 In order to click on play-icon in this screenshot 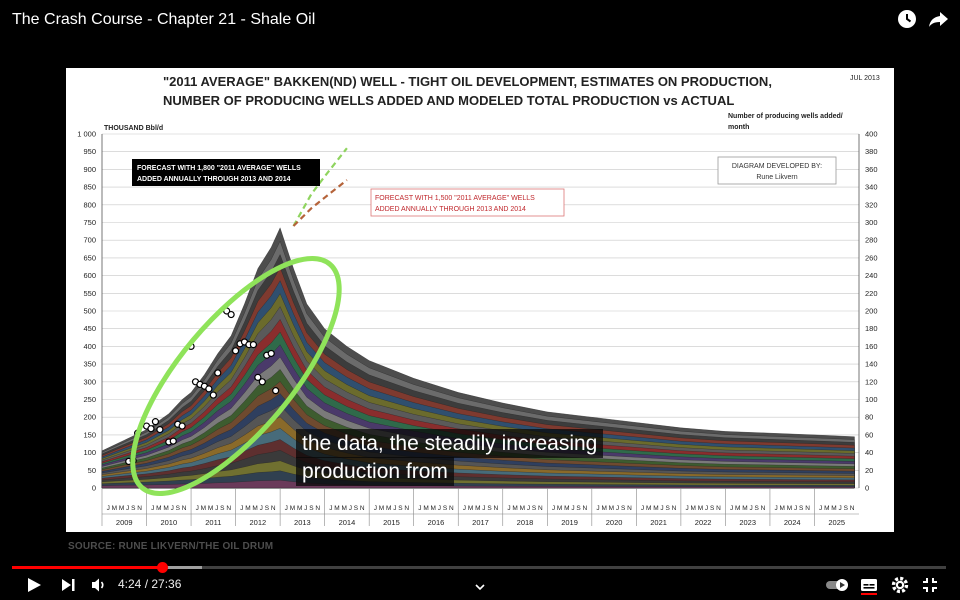, I will do `click(34, 585)`.